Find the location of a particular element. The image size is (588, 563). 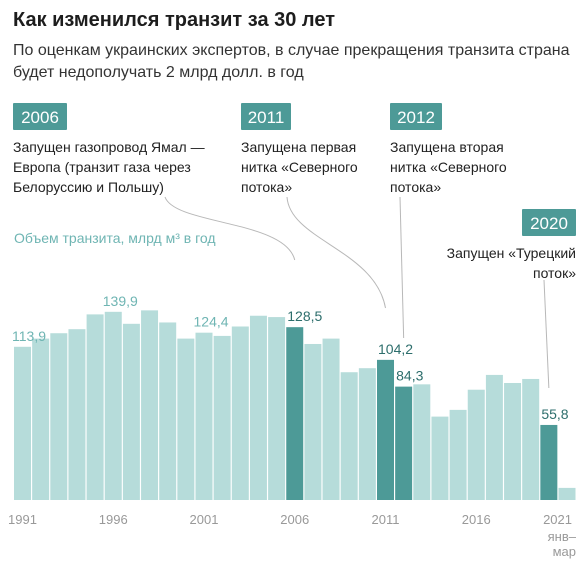

tick-sublabel: янв– is located at coordinates (562, 536).